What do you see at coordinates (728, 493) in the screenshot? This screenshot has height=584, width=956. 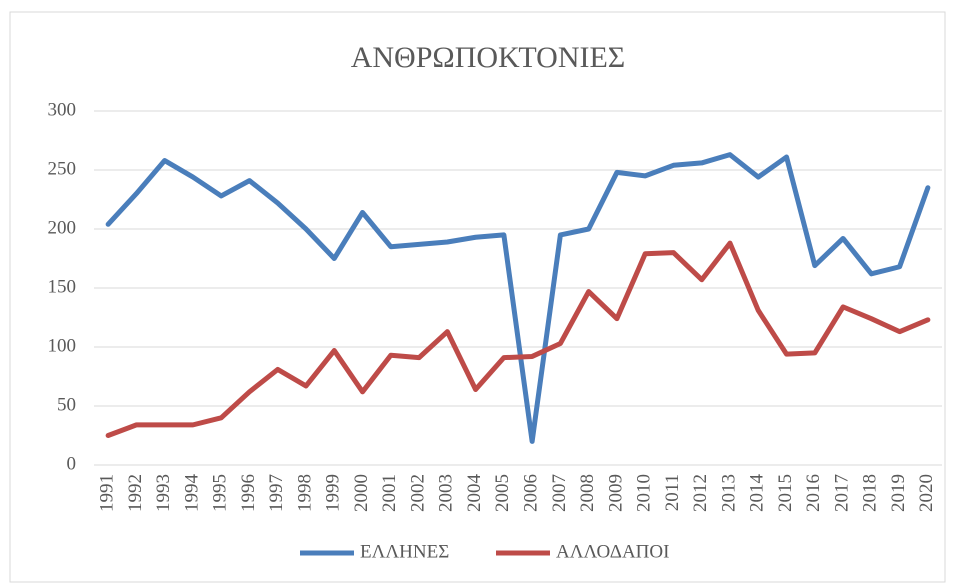 I see `x-tick-label: 2013` at bounding box center [728, 493].